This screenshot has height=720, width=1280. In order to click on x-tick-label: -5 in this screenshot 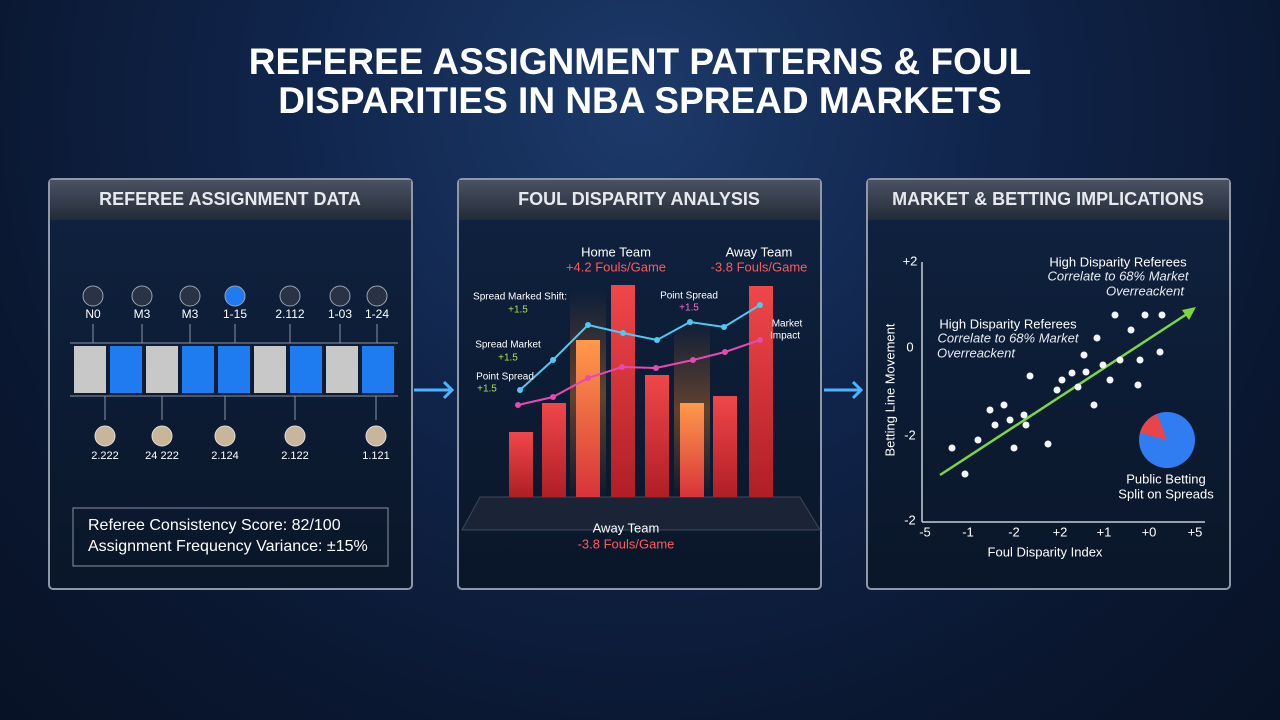, I will do `click(925, 531)`.